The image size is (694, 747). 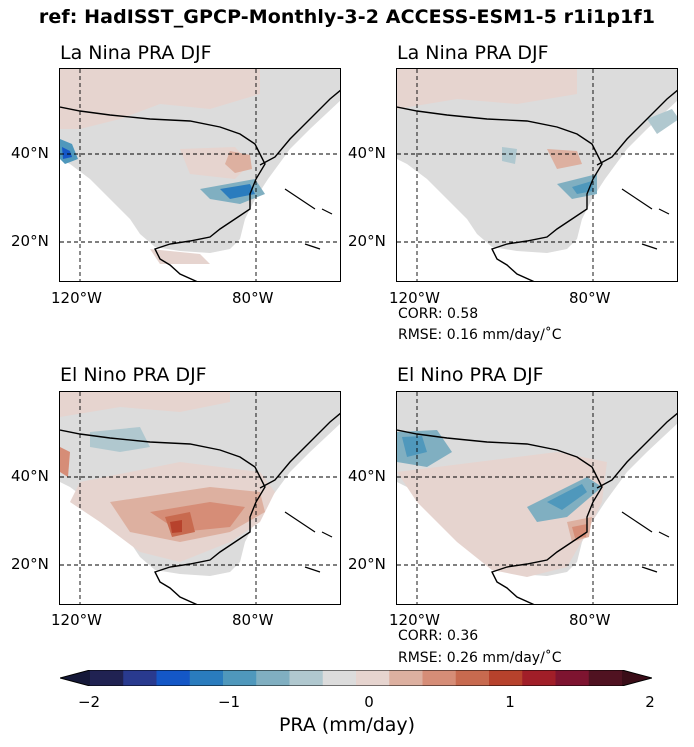 What do you see at coordinates (369, 702) in the screenshot?
I see `colorbar-tick: 0` at bounding box center [369, 702].